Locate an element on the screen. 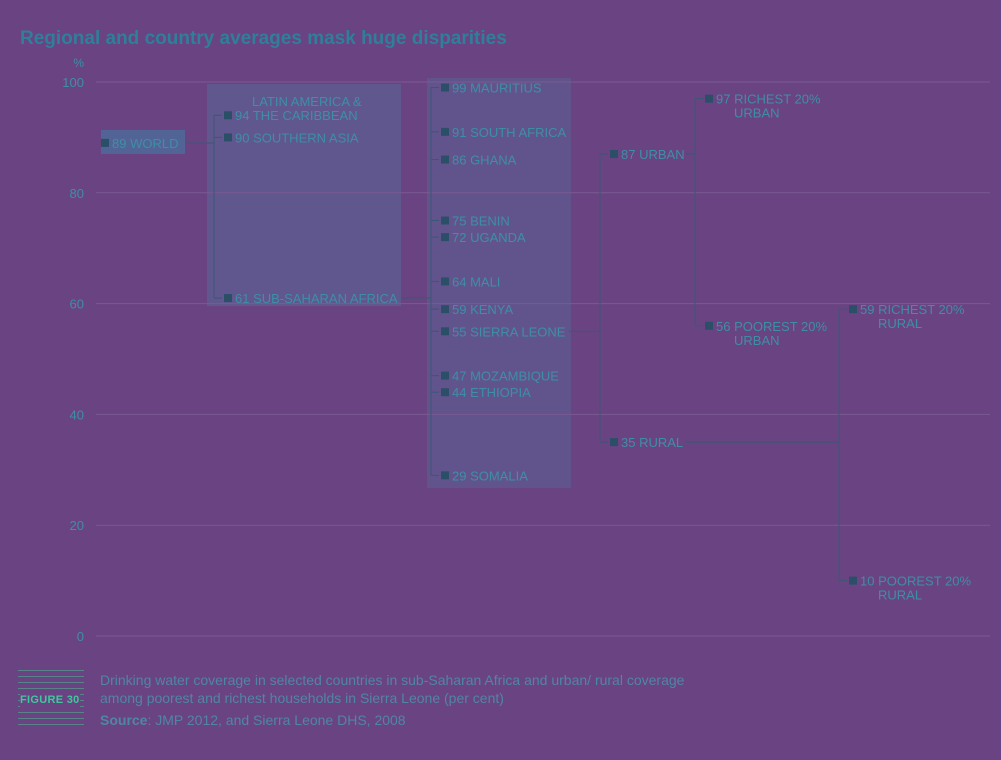  y-tick-label: 0 is located at coordinates (80, 636).